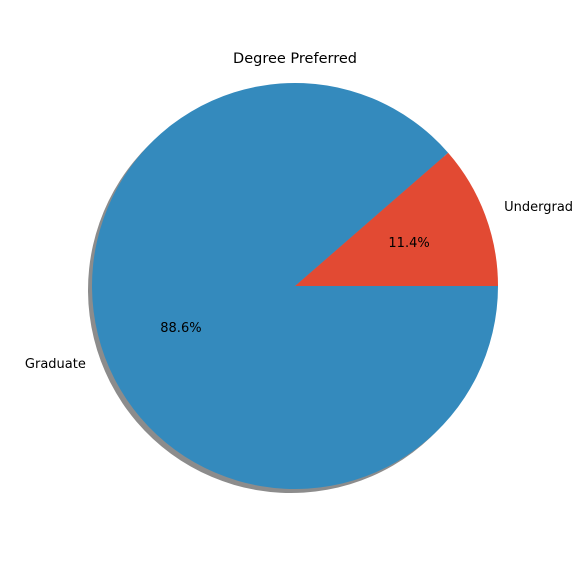 This screenshot has height=580, width=576. What do you see at coordinates (538, 207) in the screenshot?
I see `slice-label-undergrad: Undergrad` at bounding box center [538, 207].